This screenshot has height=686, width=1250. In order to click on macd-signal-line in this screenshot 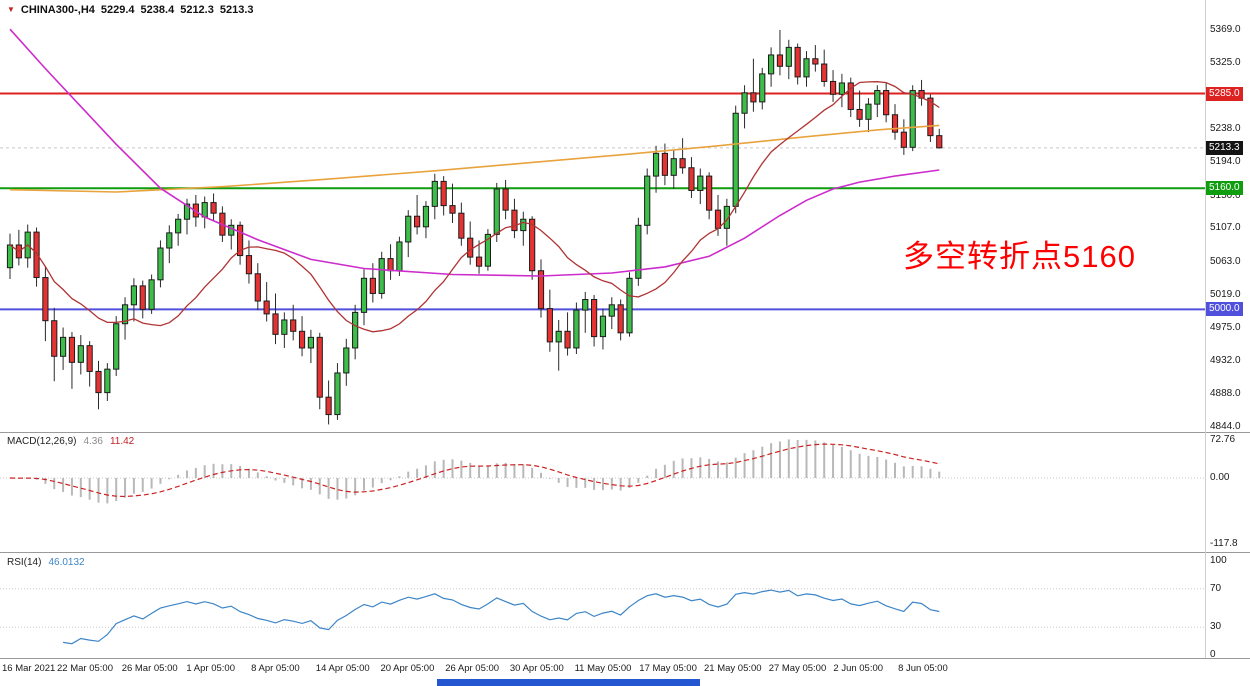, I will do `click(474, 470)`.